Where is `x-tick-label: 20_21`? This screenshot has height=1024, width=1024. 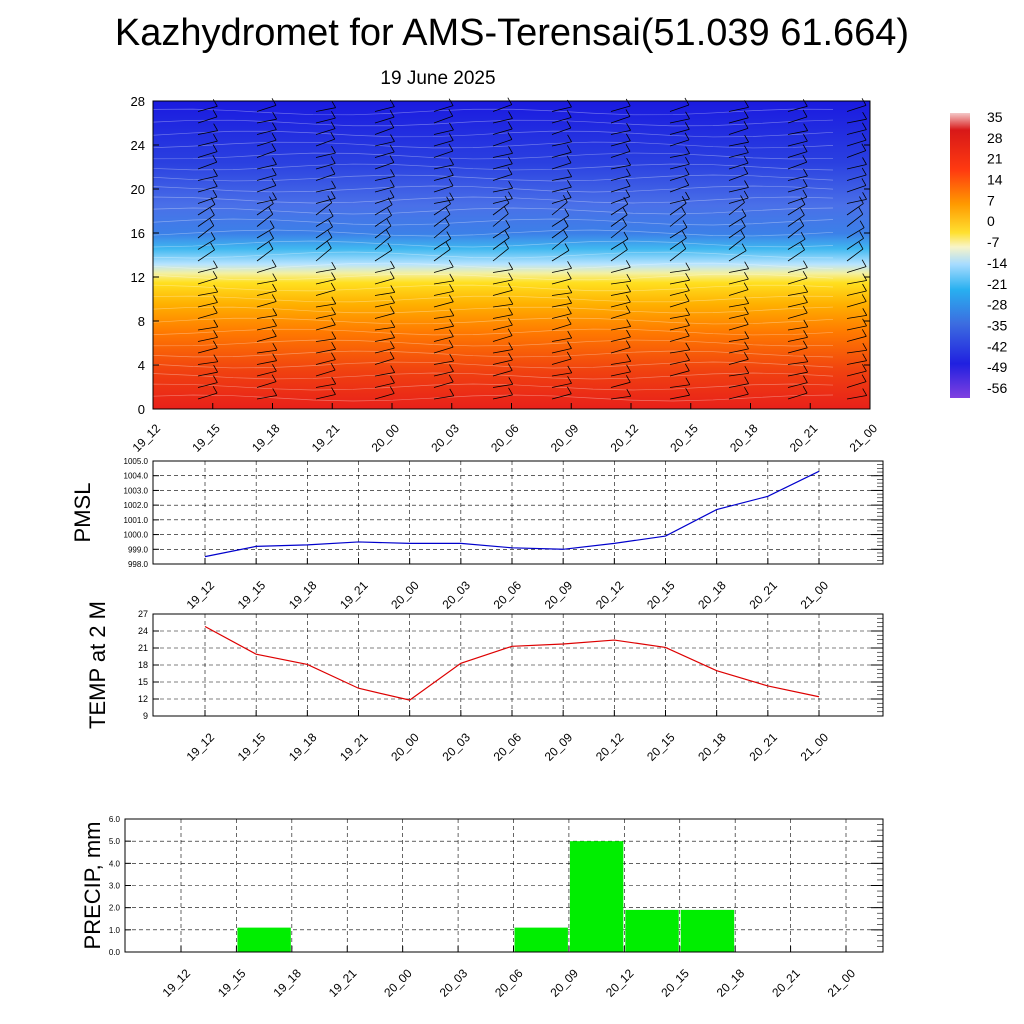
x-tick-label: 20_21 is located at coordinates (804, 438).